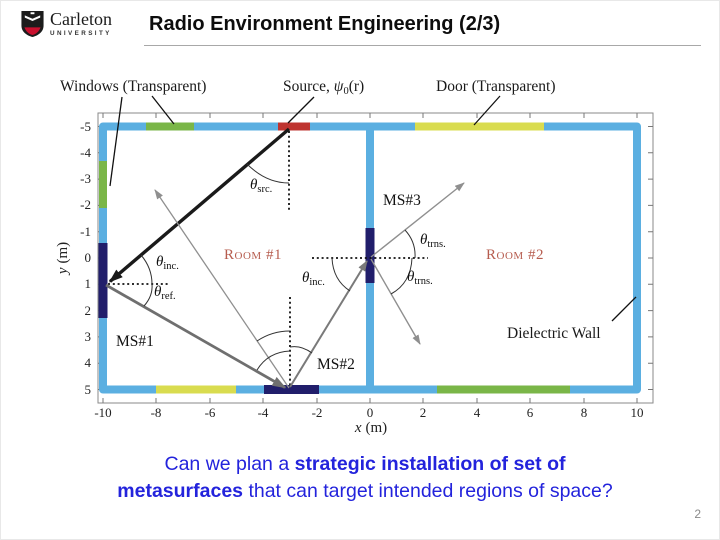  I want to click on x-tick-label: 4, so click(477, 412).